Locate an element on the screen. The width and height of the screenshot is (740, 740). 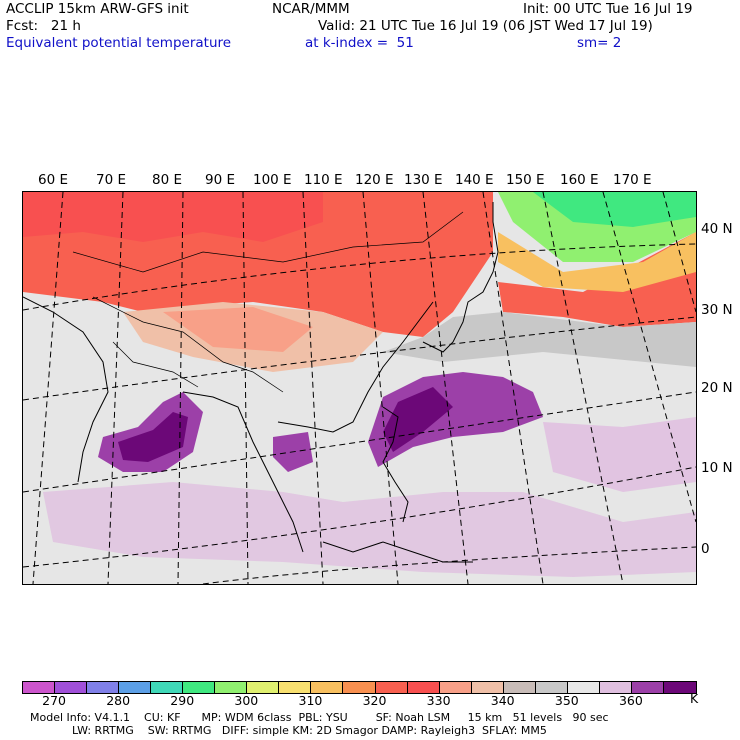
forecast-hour: Fcst: 21 h is located at coordinates (43, 26).